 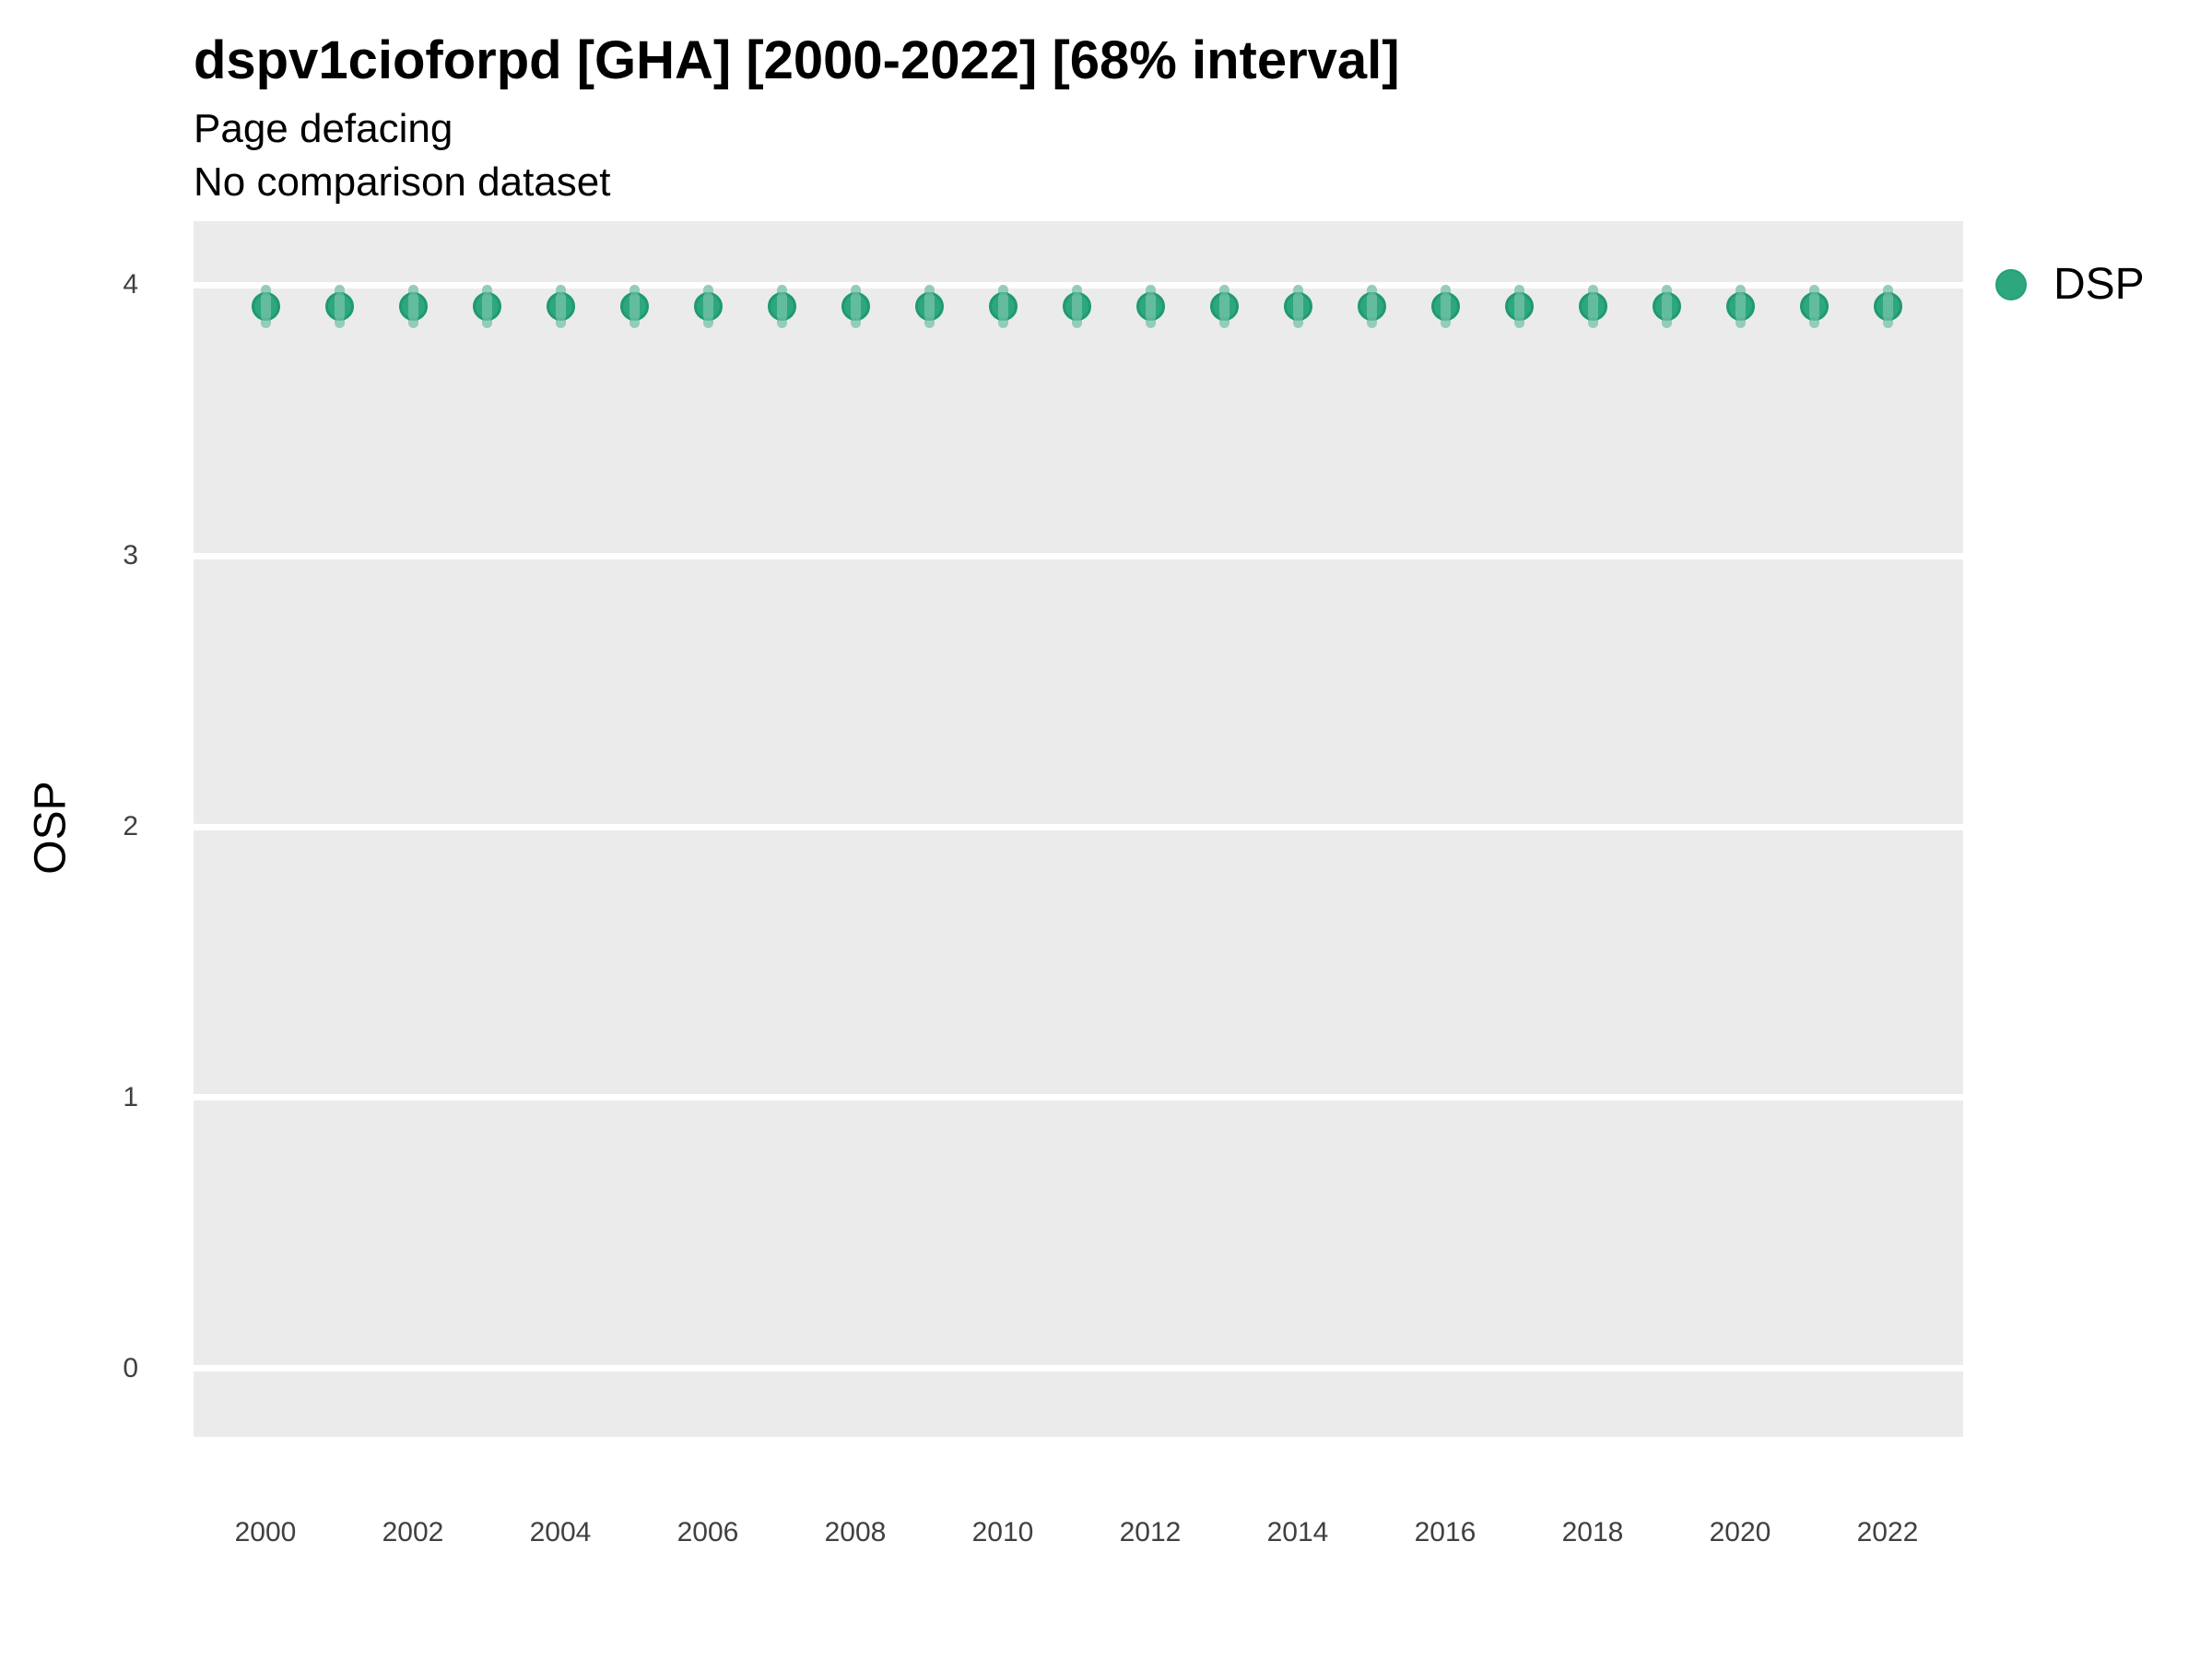 I want to click on y-tick-label-4: 4, so click(x=130, y=284).